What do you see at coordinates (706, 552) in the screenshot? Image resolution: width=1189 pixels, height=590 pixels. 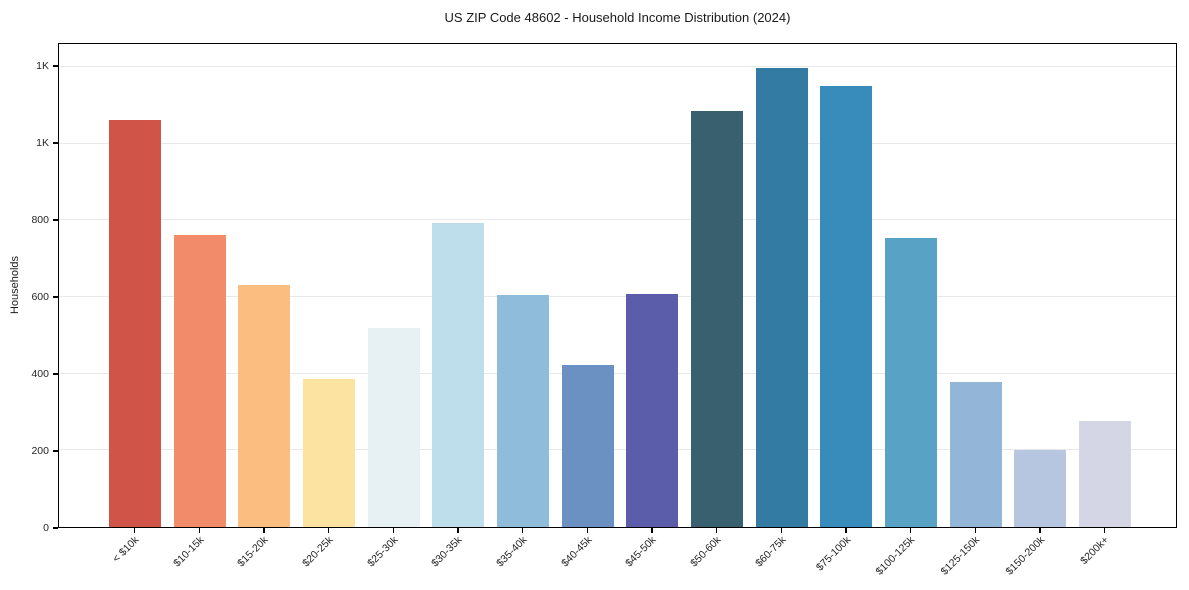 I see `x-tick-label-text: $50-60k` at bounding box center [706, 552].